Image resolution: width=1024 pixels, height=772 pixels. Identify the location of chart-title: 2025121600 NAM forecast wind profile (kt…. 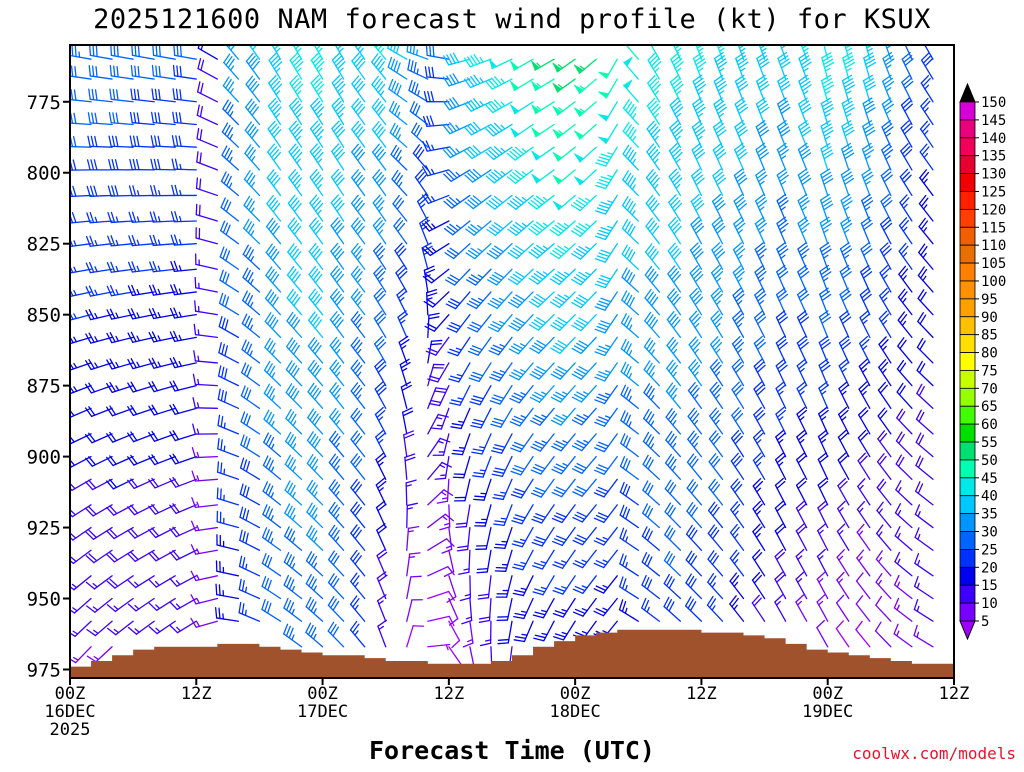
(512, 19).